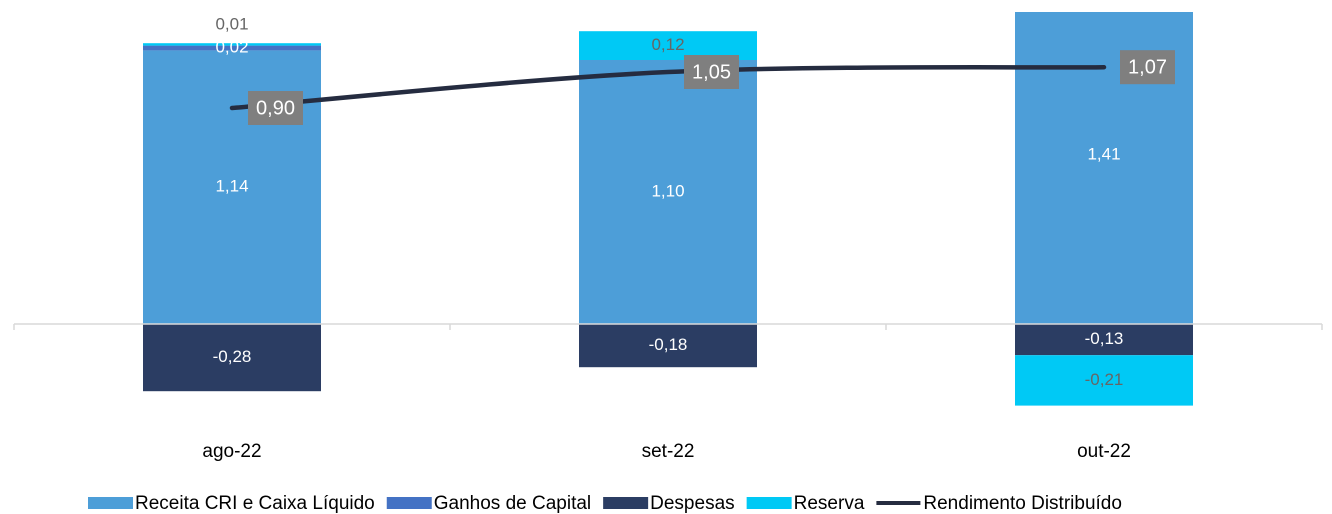 The height and width of the screenshot is (514, 1332). I want to click on x-tick-label: ago-22, so click(231, 451).